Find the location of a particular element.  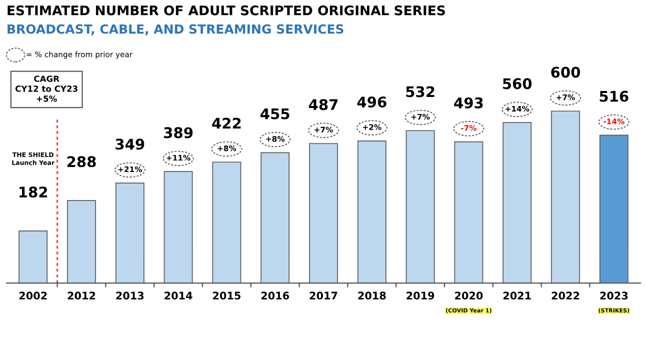

data-label: 487 is located at coordinates (323, 104).